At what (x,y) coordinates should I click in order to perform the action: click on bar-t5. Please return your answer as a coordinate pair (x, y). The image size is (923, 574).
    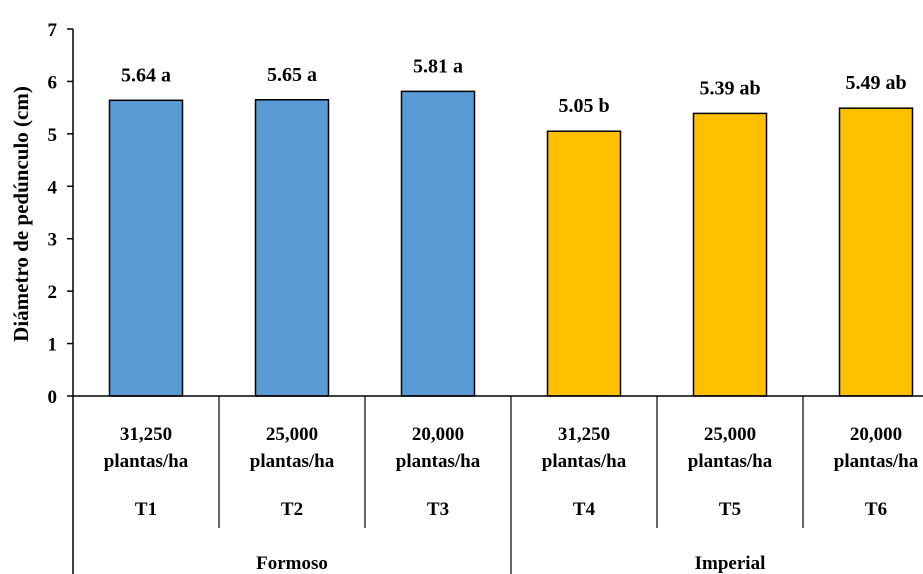
    Looking at the image, I should click on (730, 254).